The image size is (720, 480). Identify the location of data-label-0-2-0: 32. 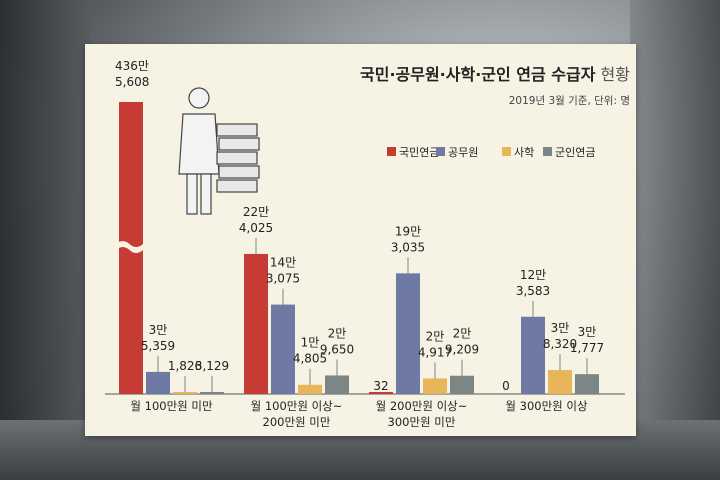
(380, 386).